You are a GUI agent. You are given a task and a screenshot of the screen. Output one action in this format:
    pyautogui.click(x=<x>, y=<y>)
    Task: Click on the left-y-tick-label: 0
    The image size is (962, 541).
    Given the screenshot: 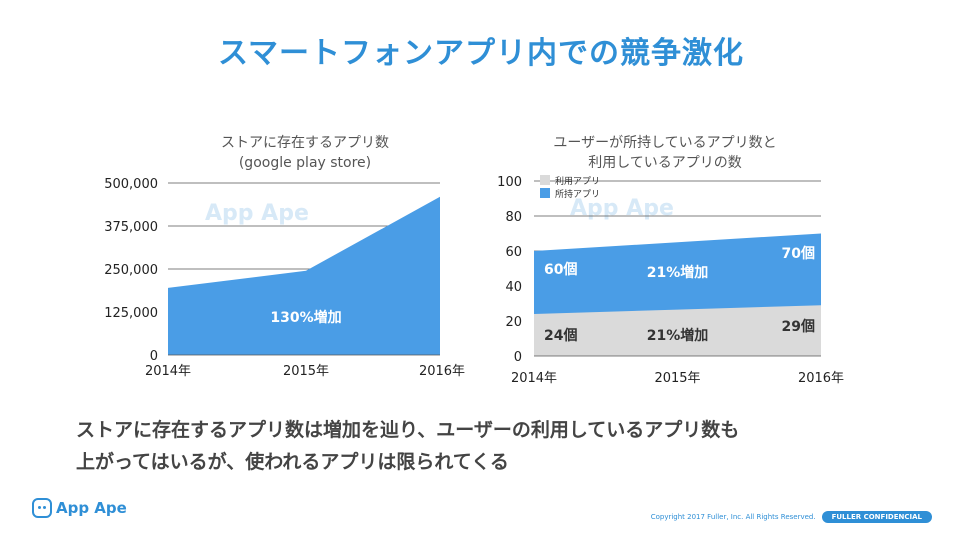 What is the action you would take?
    pyautogui.click(x=154, y=356)
    